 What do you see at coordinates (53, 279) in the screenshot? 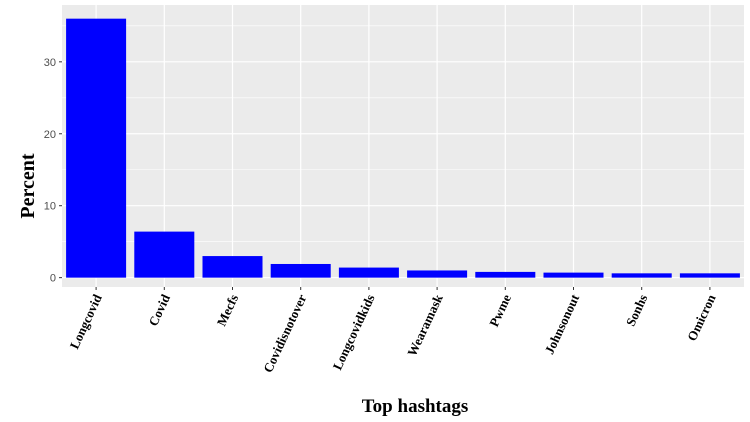
I see `y-tick-label: 0` at bounding box center [53, 279].